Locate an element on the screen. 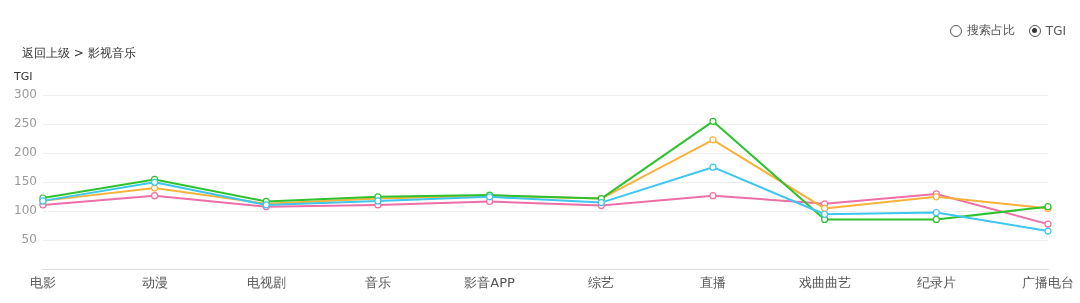 The image size is (1080, 303). x-tick-label: 纪录片 is located at coordinates (936, 282).